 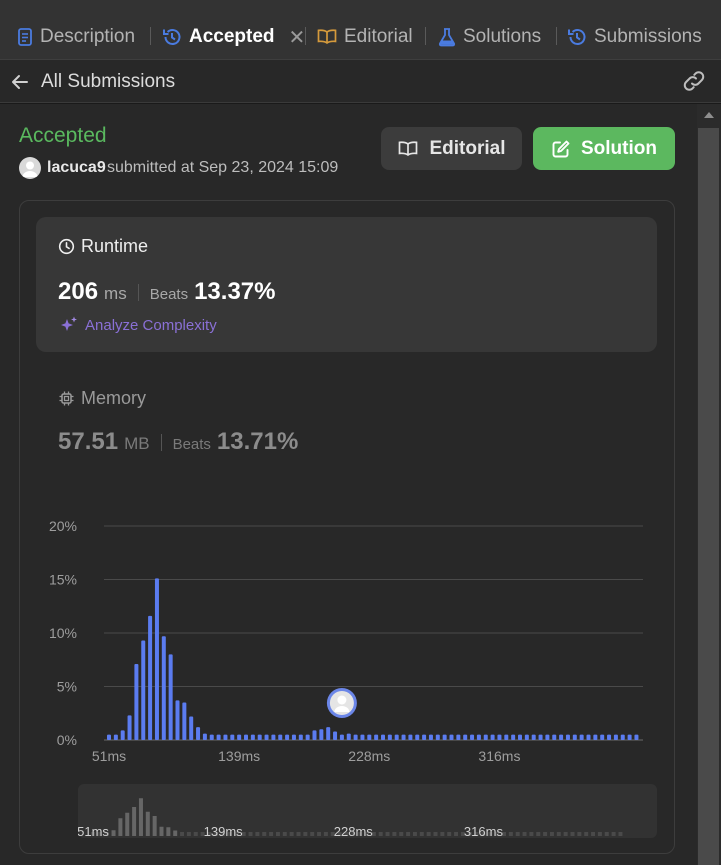 I want to click on submission-header: All Submissions, so click(x=360, y=81).